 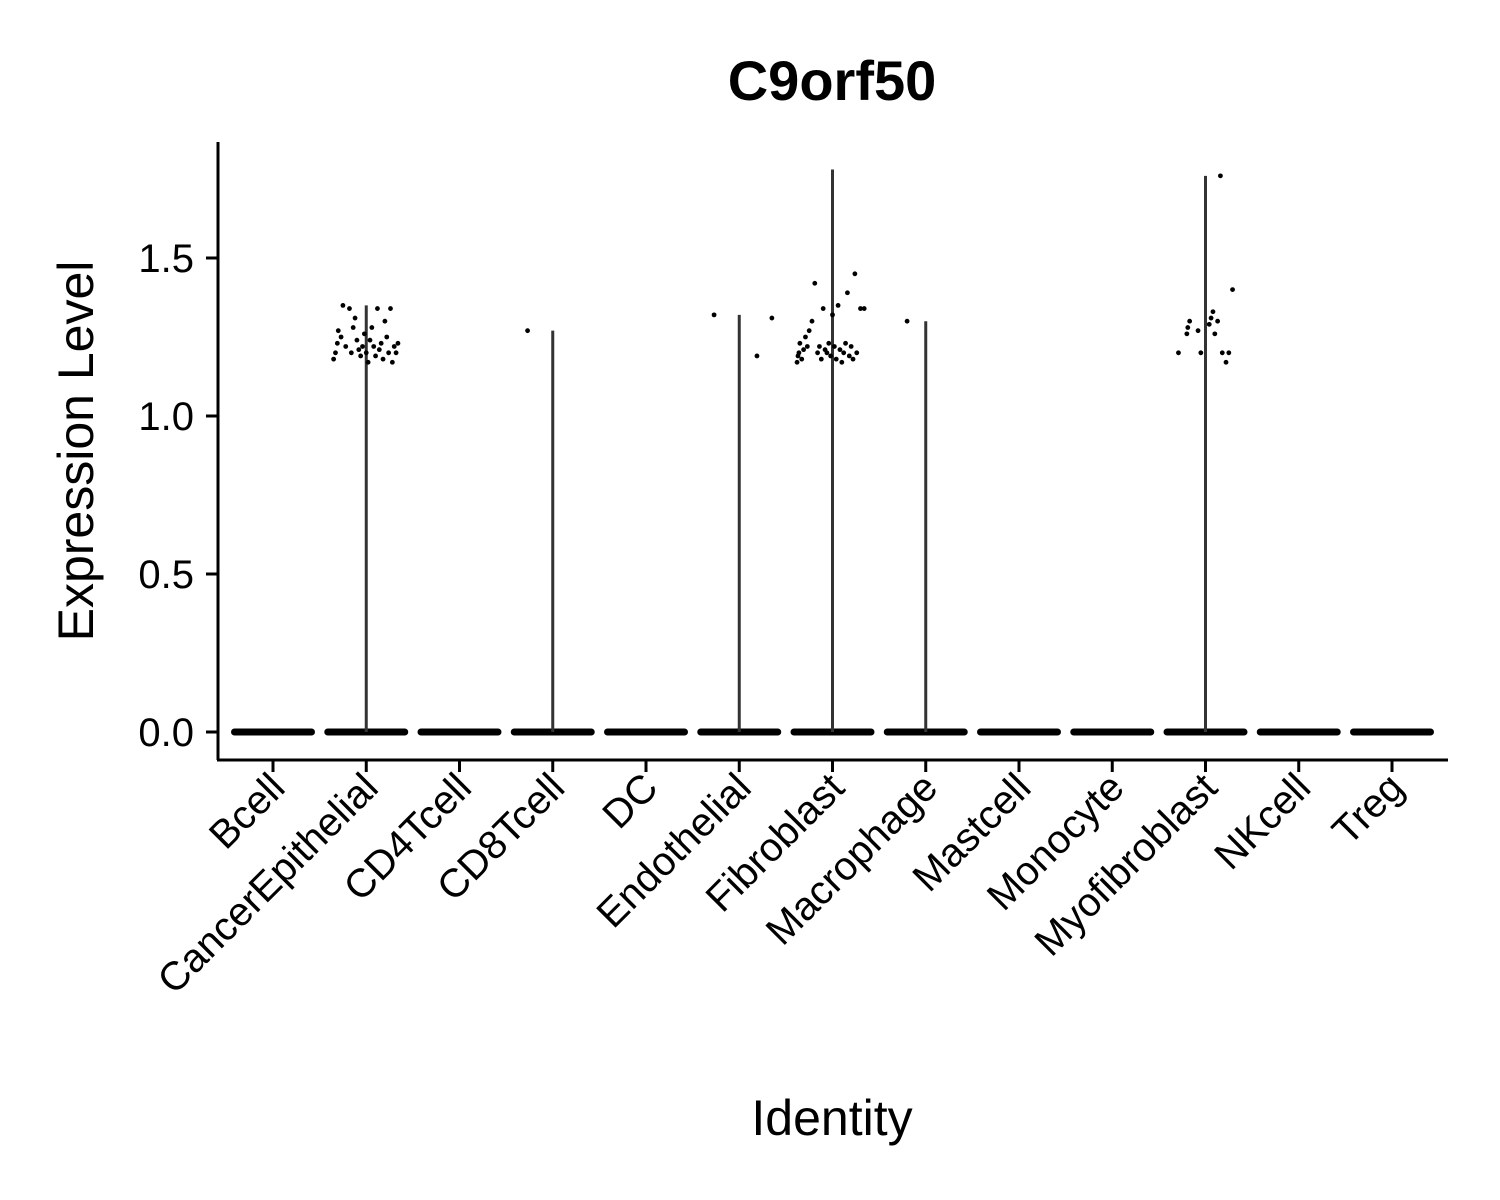 I want to click on violin-mastcell, so click(x=1019, y=732).